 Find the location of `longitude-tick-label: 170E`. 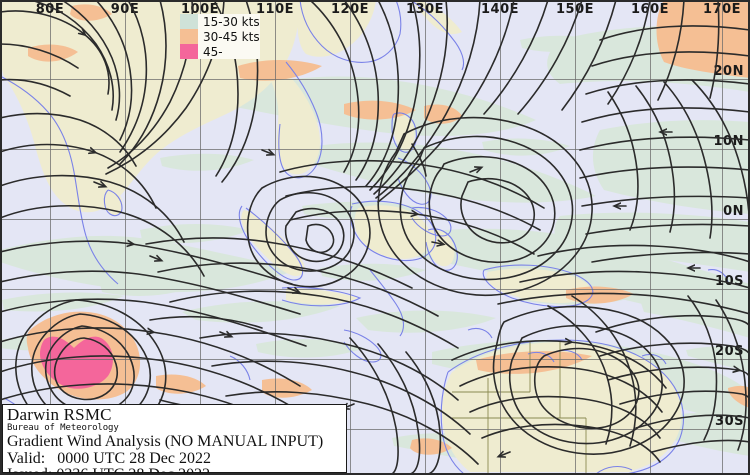

longitude-tick-label: 170E is located at coordinates (722, 9).